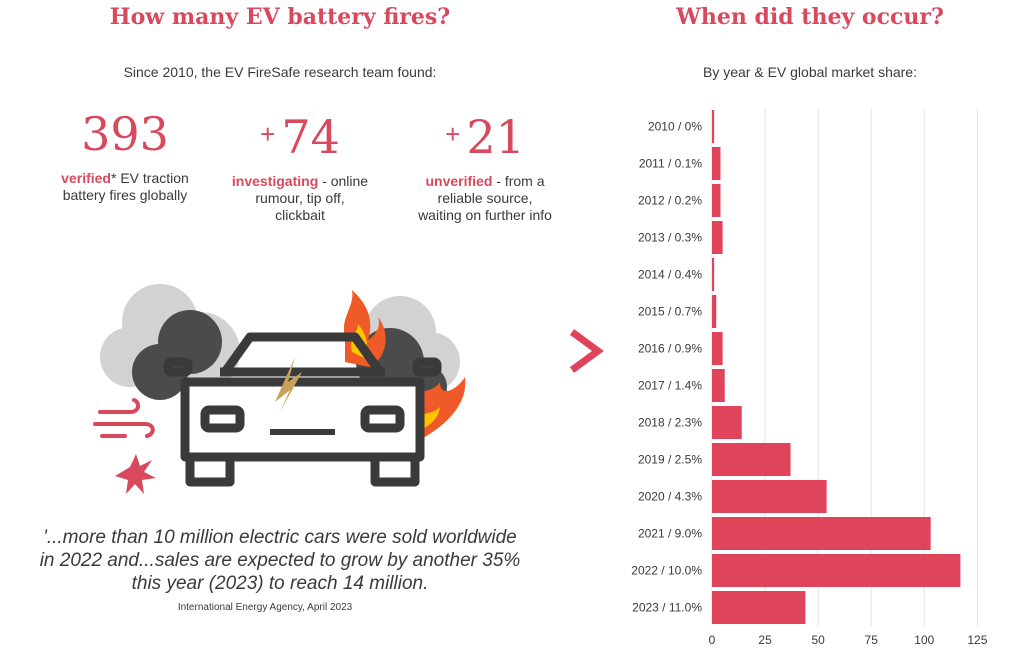 This screenshot has width=1024, height=664. What do you see at coordinates (675, 127) in the screenshot?
I see `category-label: 2010 / 0%` at bounding box center [675, 127].